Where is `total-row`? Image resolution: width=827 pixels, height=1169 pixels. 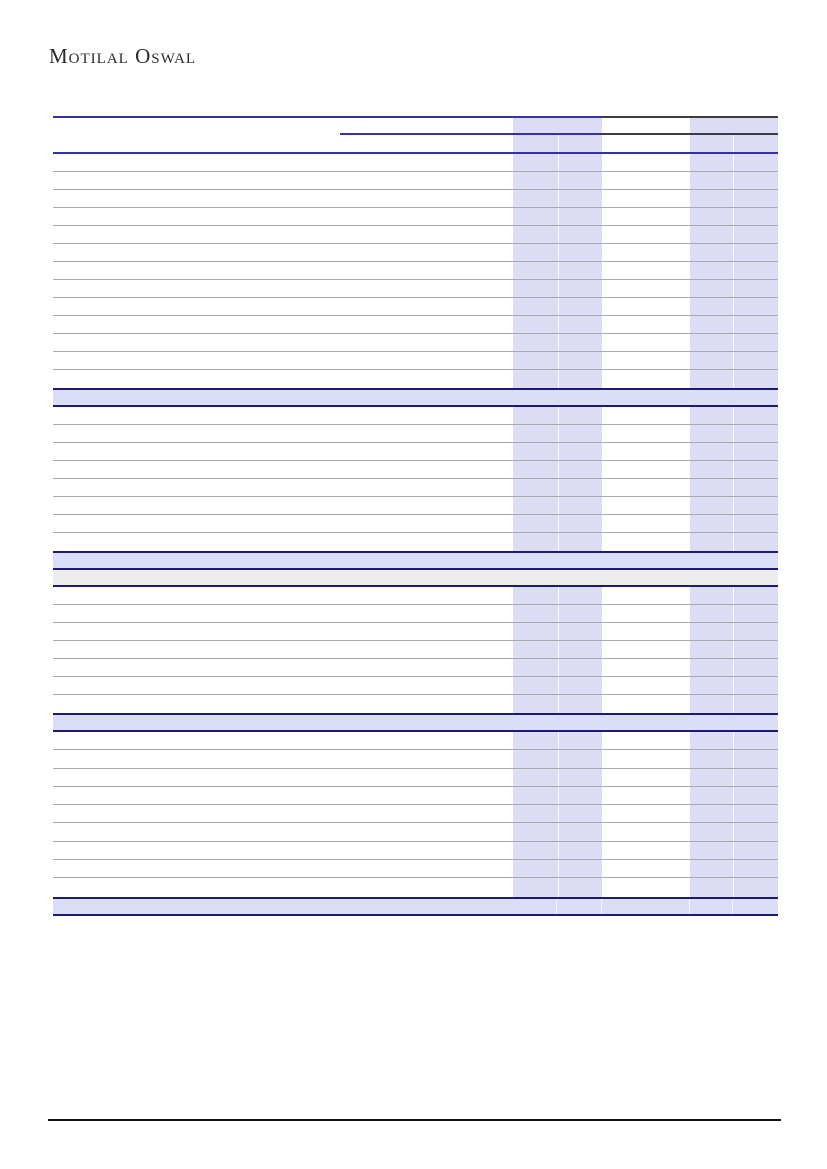
total-row is located at coordinates (415, 906).